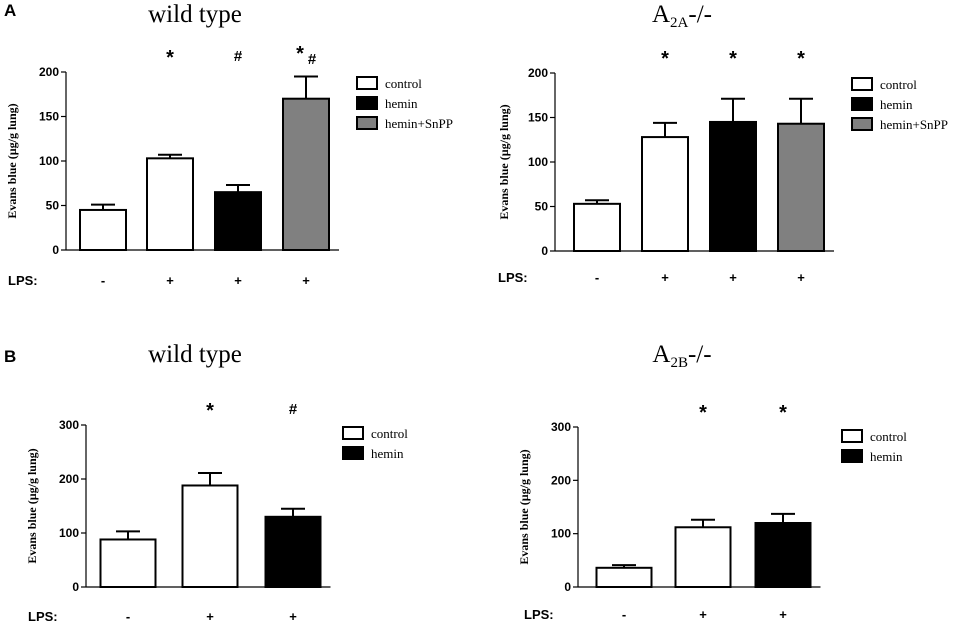  Describe the element at coordinates (681, 356) in the screenshot. I see `chart-title-b-knockout: A2B-/-` at that location.